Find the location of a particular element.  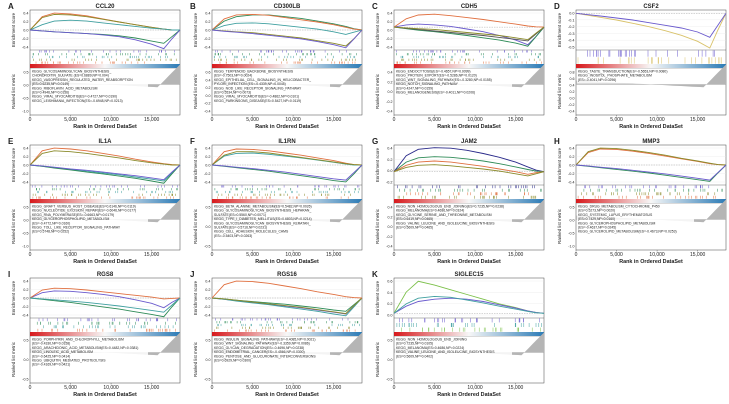

panel-letter: F is located at coordinates (192, 141).